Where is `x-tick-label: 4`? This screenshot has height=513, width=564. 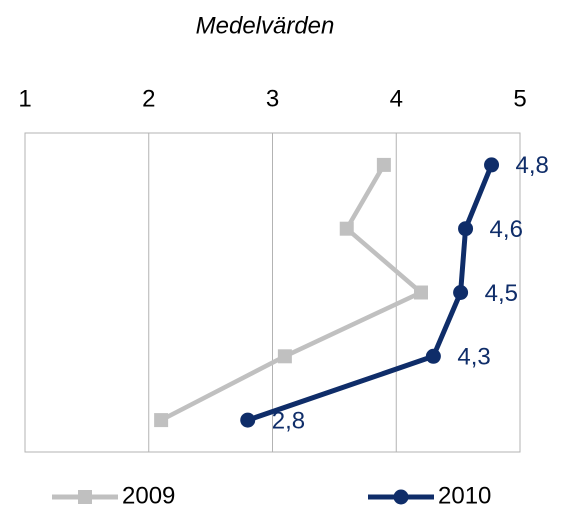
x-tick-label: 4 is located at coordinates (396, 98).